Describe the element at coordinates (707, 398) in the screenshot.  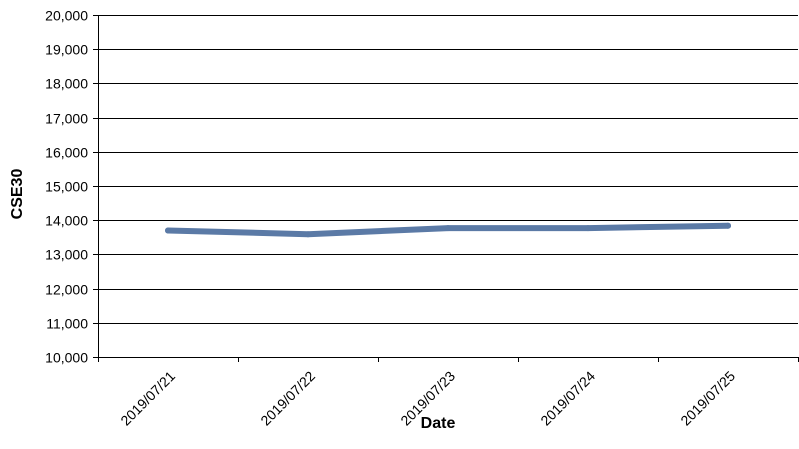
I see `x-tick-label: 2019/07/25` at that location.